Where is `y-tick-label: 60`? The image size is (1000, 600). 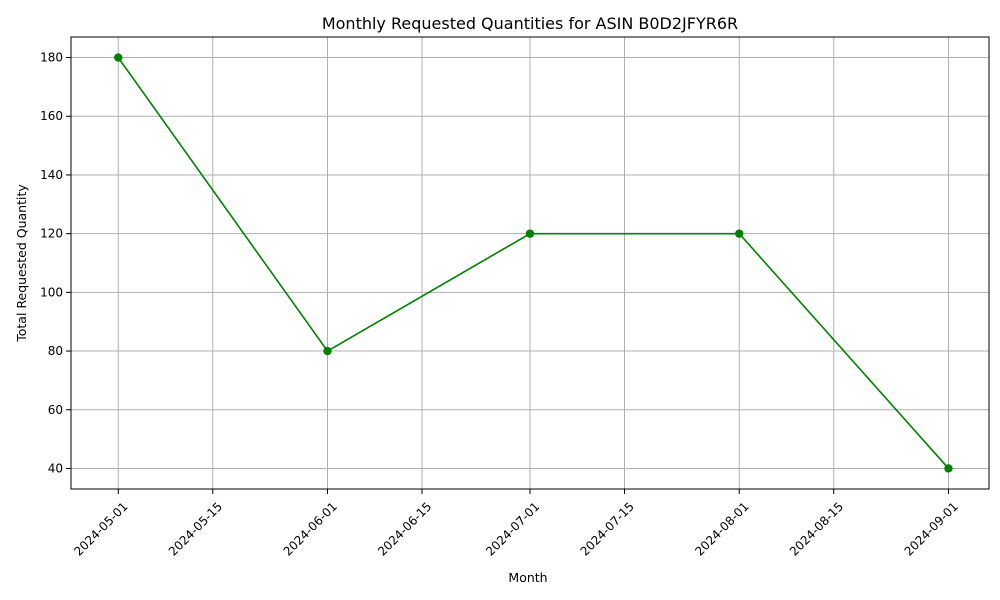
y-tick-label: 60 is located at coordinates (55, 410).